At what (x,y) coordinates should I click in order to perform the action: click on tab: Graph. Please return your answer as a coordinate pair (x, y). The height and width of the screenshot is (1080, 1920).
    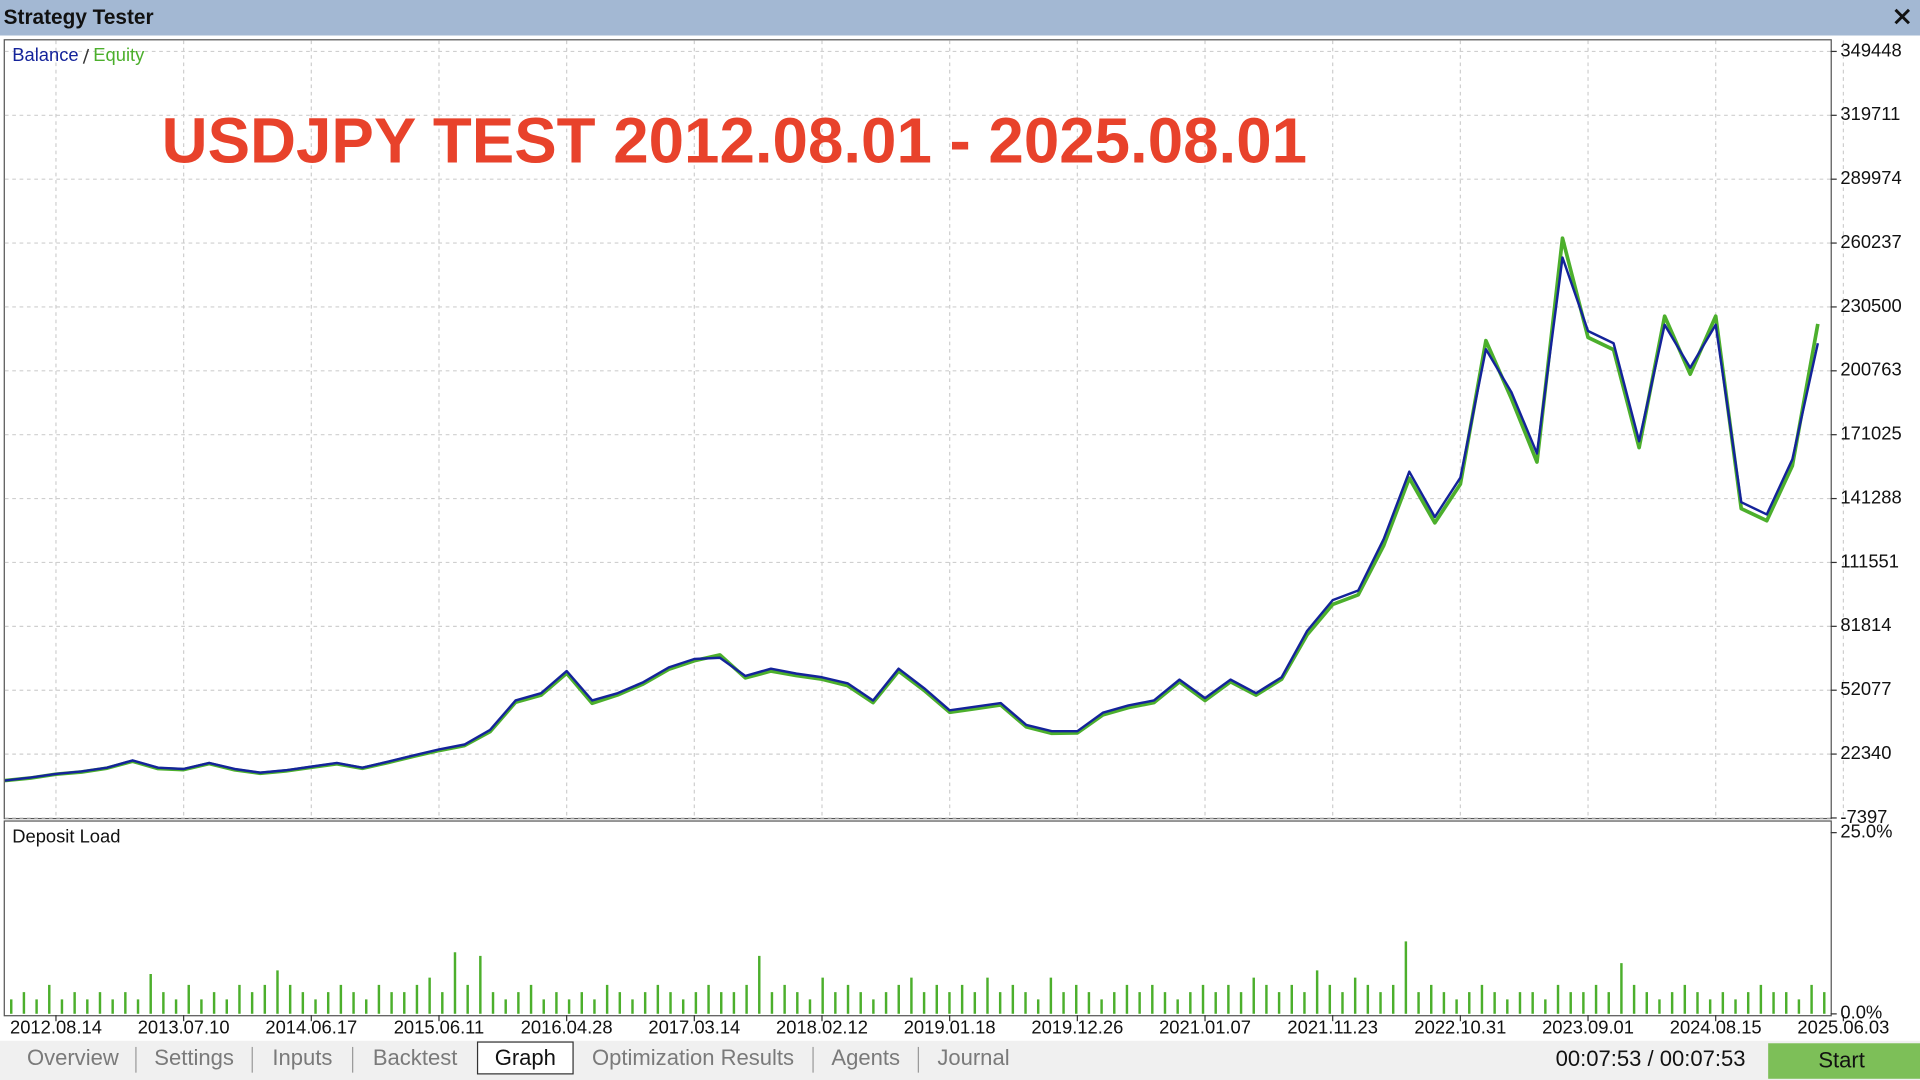
    Looking at the image, I should click on (525, 1057).